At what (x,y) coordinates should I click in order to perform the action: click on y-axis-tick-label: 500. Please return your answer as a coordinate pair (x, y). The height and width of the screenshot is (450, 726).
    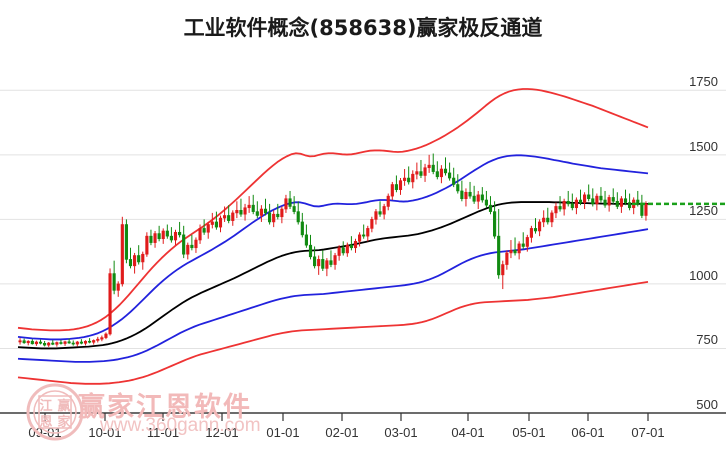
    Looking at the image, I should click on (707, 404).